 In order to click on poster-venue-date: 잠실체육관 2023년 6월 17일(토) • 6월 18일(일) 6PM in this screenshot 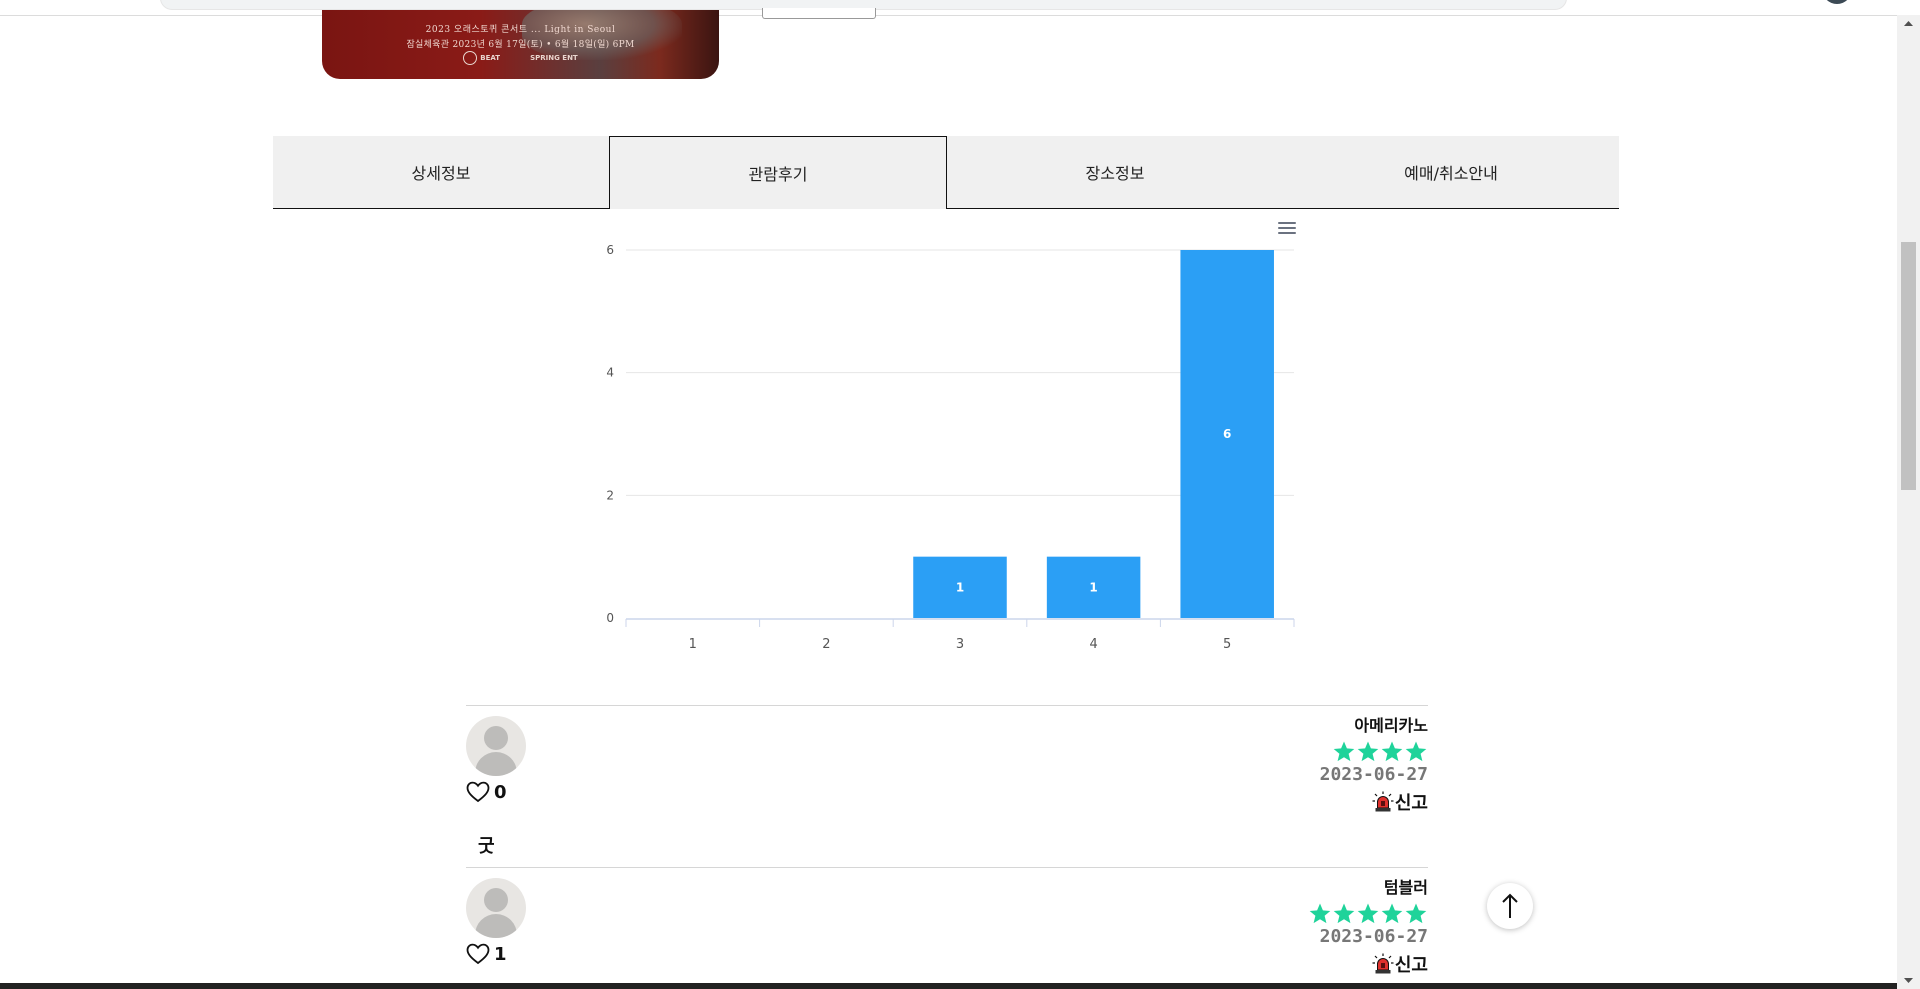, I will do `click(520, 45)`.